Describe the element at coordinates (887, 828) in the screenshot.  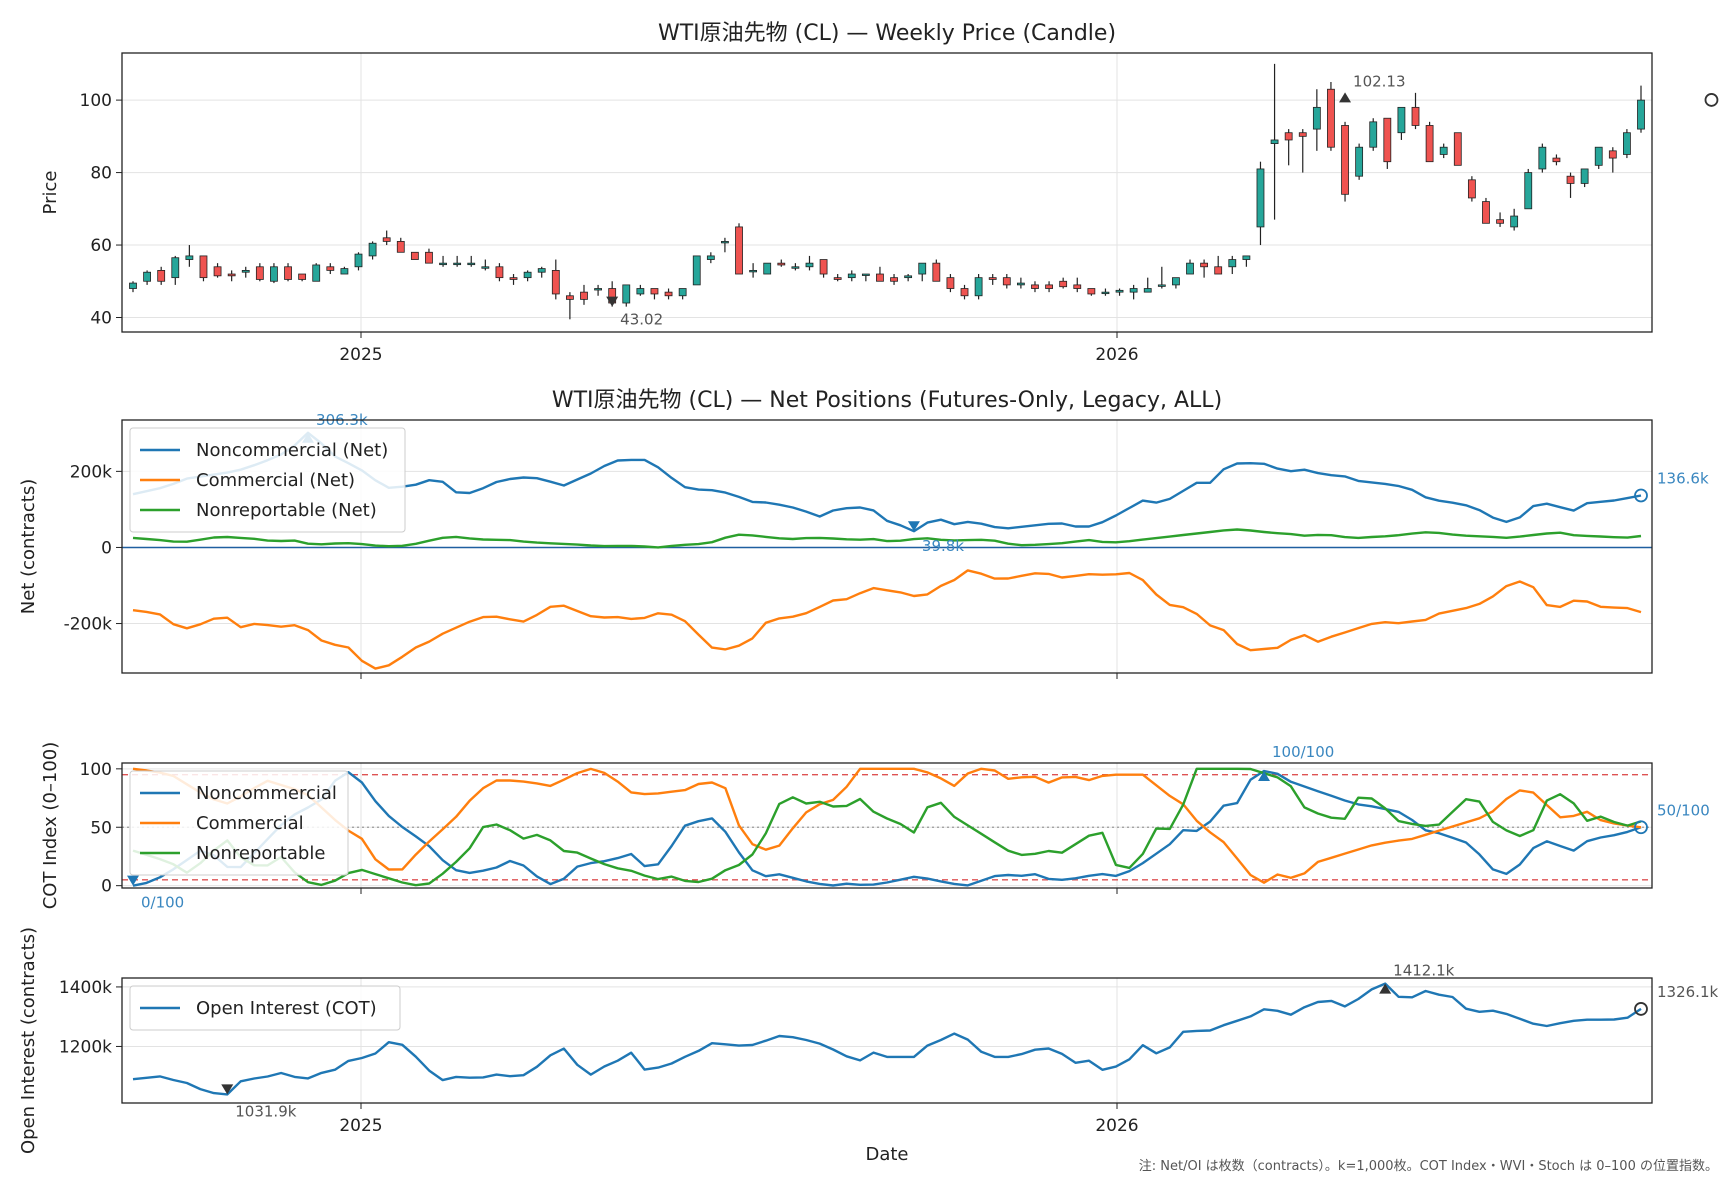
I see `series-line-noncommercial` at that location.